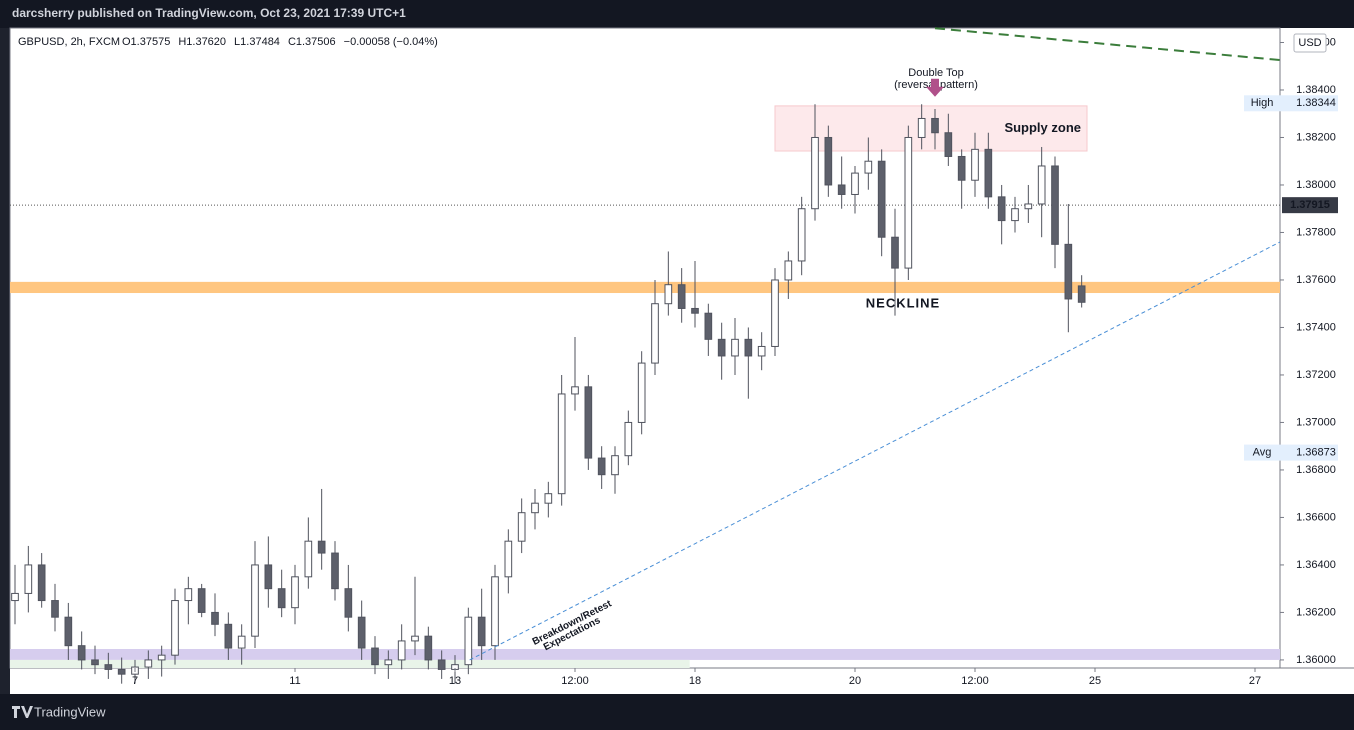 The image size is (1354, 730). I want to click on y-tick-label: 1.38200, so click(1316, 137).